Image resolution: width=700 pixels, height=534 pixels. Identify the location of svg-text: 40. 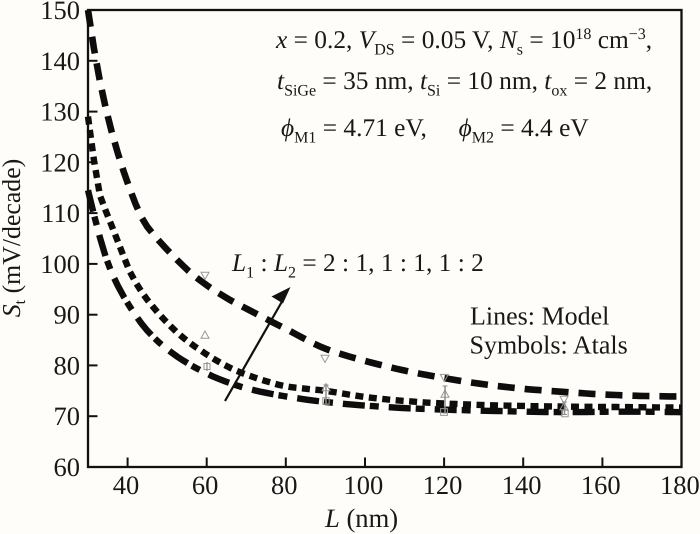
(126, 485).